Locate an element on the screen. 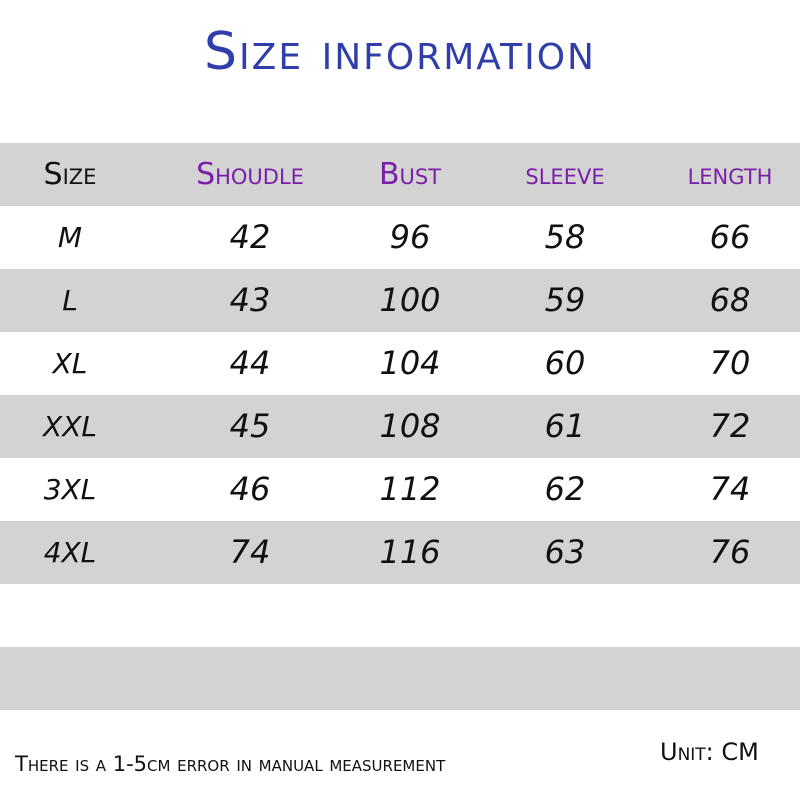 Image resolution: width=800 pixels, height=800 pixels. value-cell: 62 is located at coordinates (565, 489).